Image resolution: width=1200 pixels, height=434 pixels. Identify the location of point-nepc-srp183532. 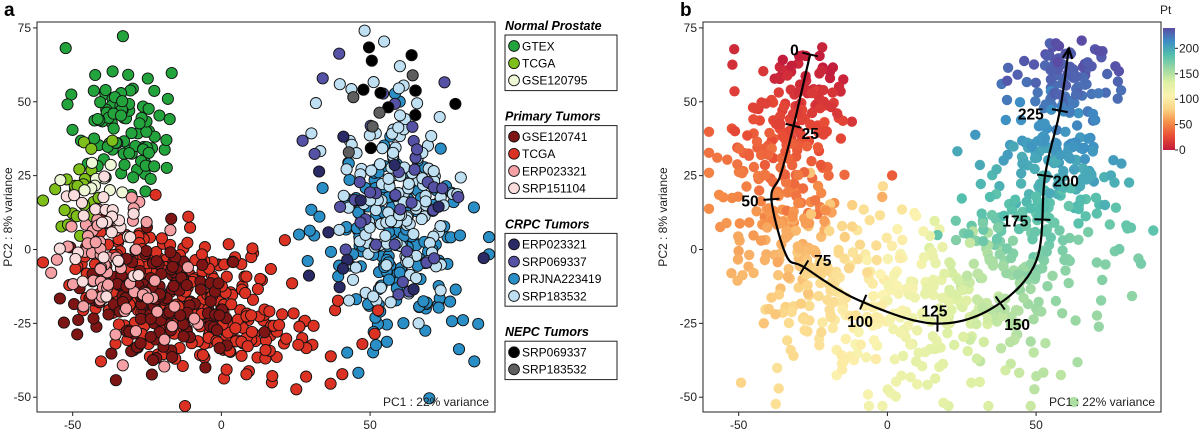
(348, 152).